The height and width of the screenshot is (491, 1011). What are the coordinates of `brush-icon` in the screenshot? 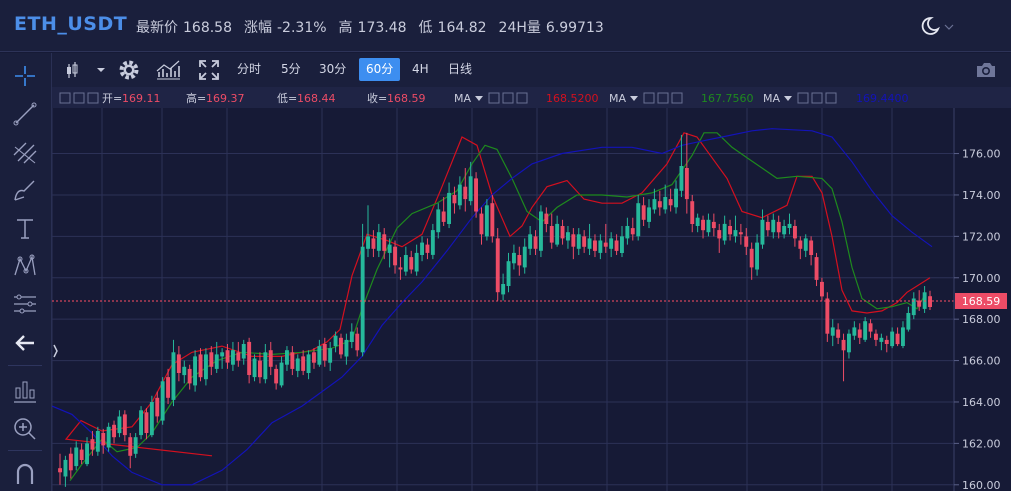 It's located at (25, 190).